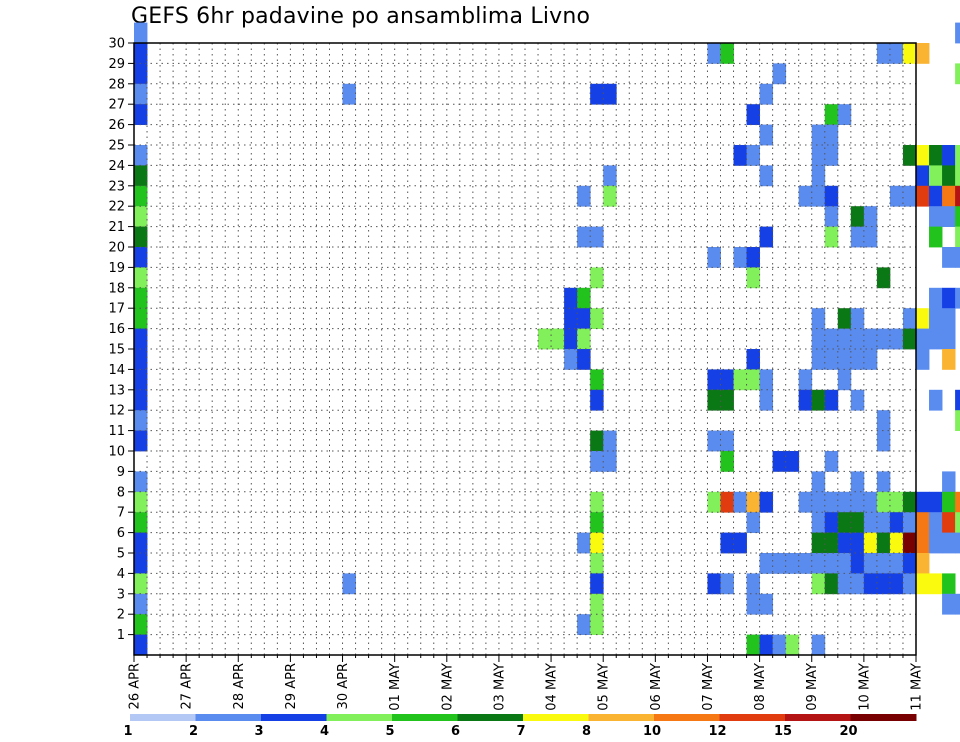  Describe the element at coordinates (193, 731) in the screenshot. I see `colorbar-label: 2` at that location.